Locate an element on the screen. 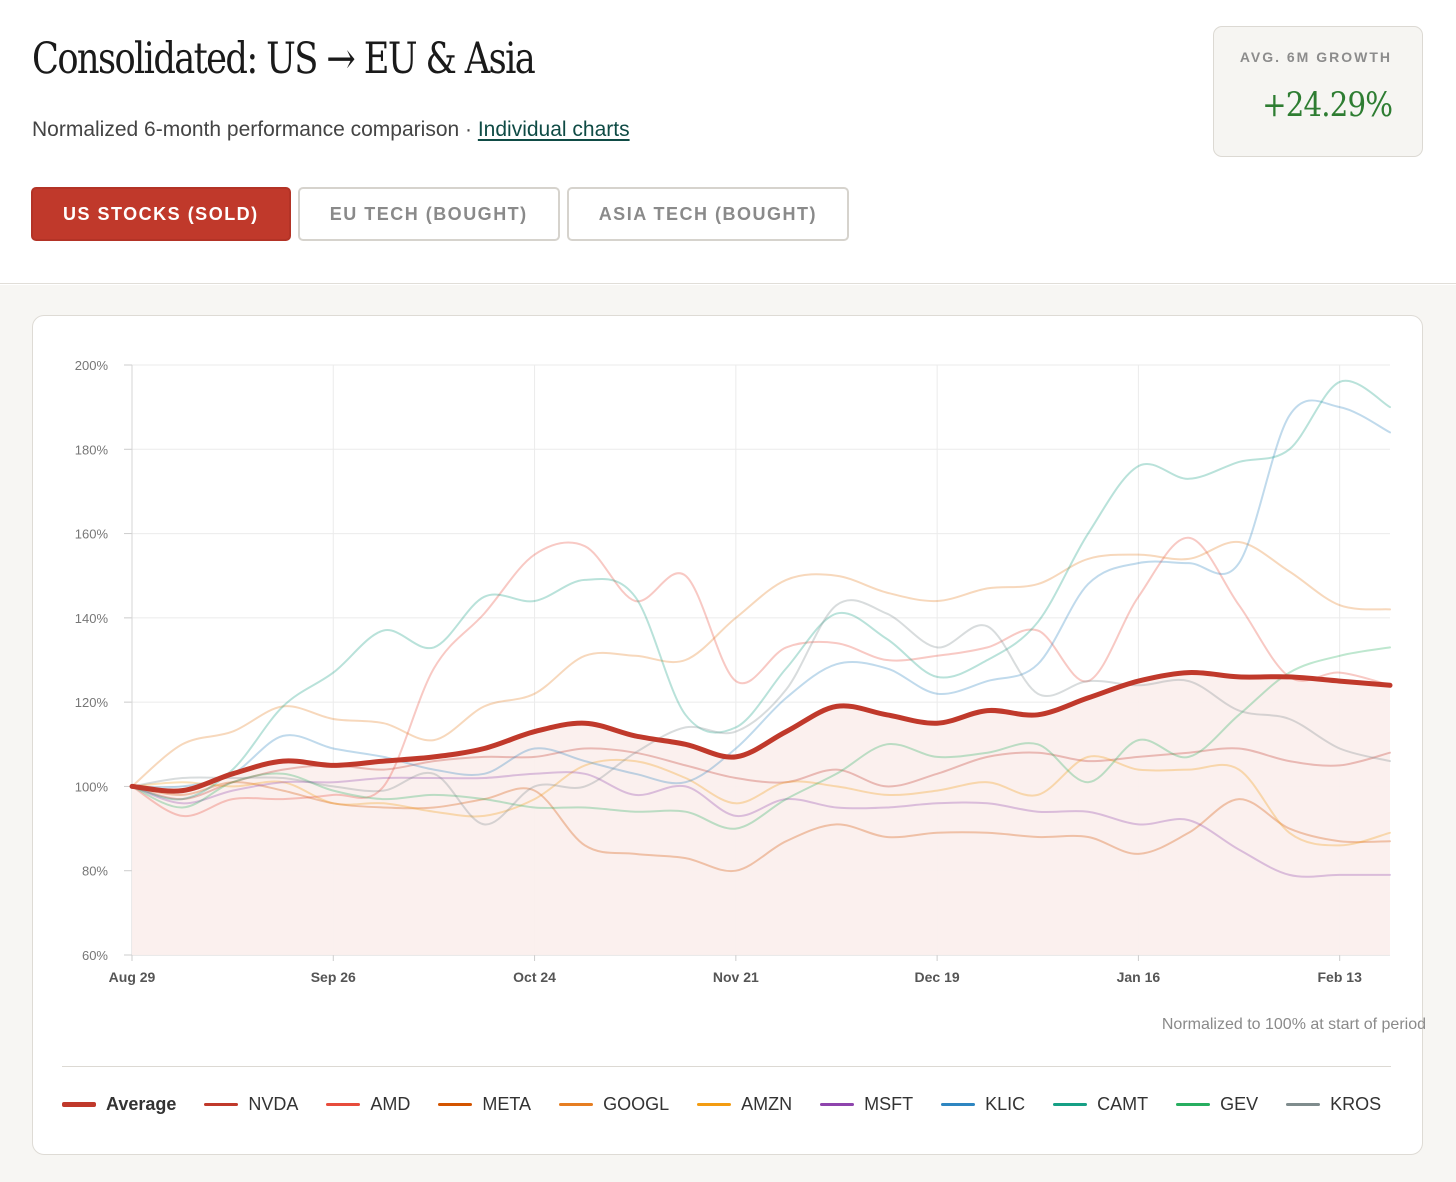  individual-charts-link: Individual charts is located at coordinates (553, 129).